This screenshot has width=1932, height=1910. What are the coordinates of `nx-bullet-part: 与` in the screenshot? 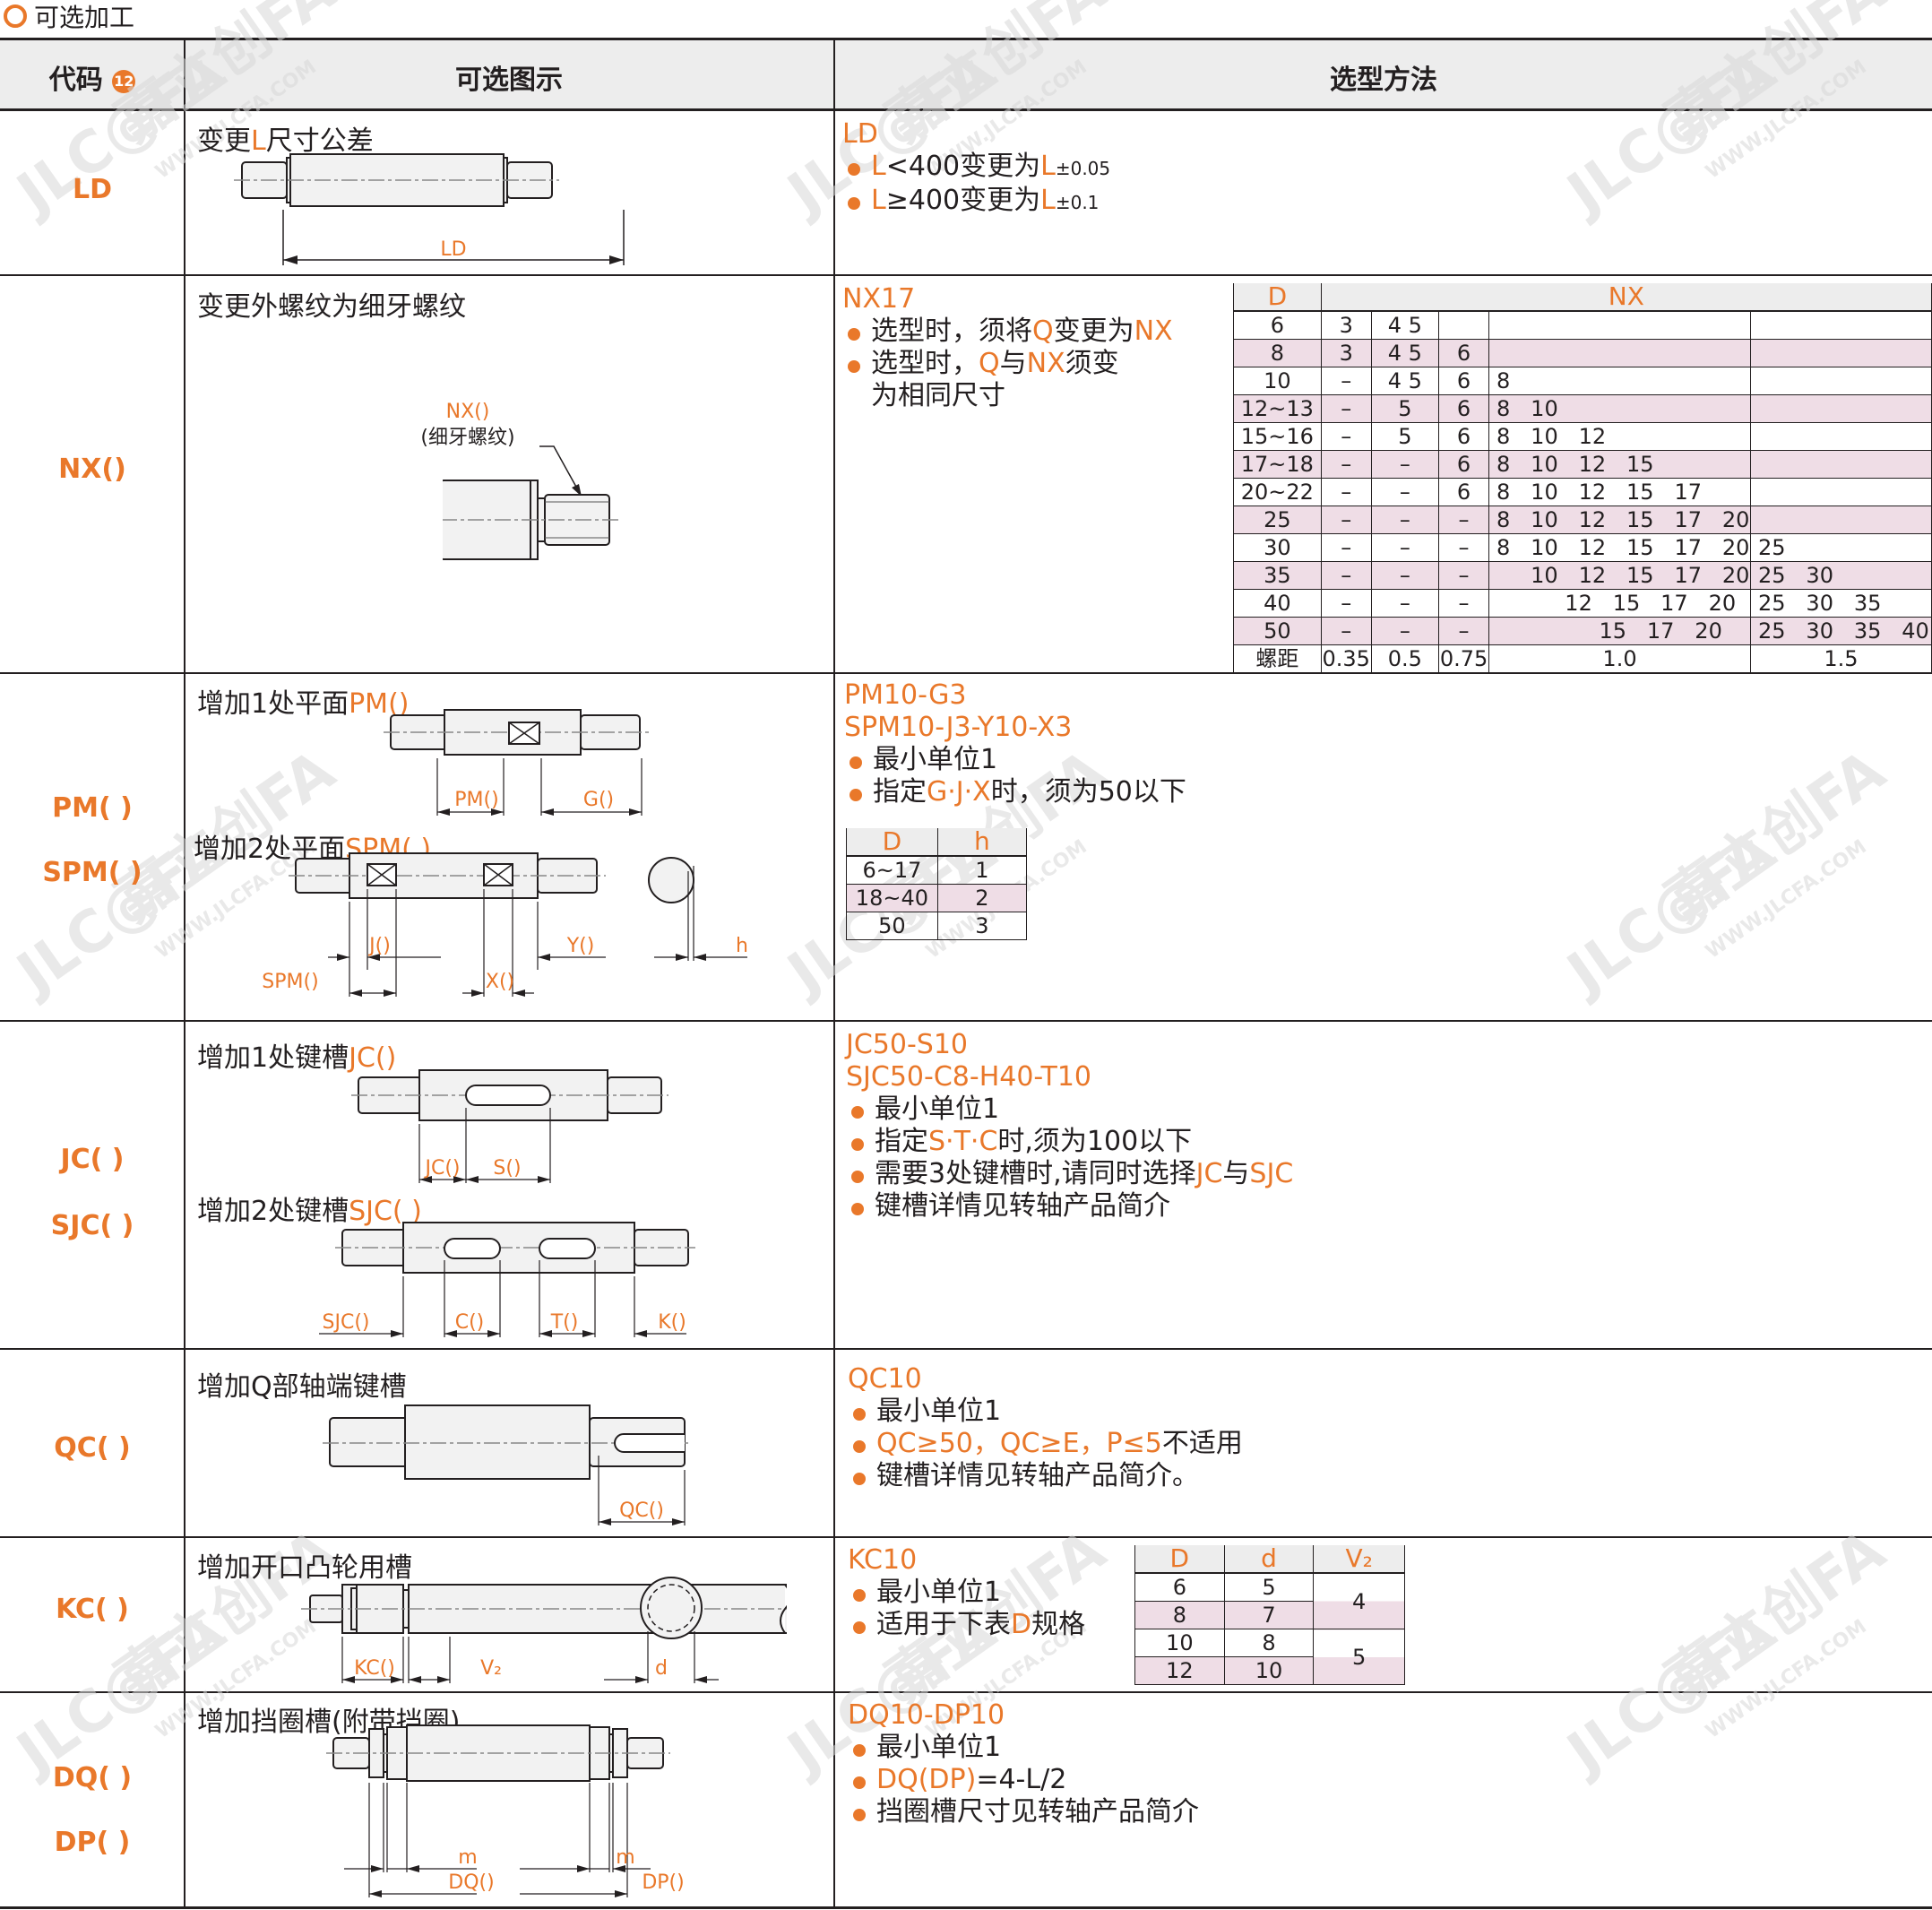 It's located at (1013, 363).